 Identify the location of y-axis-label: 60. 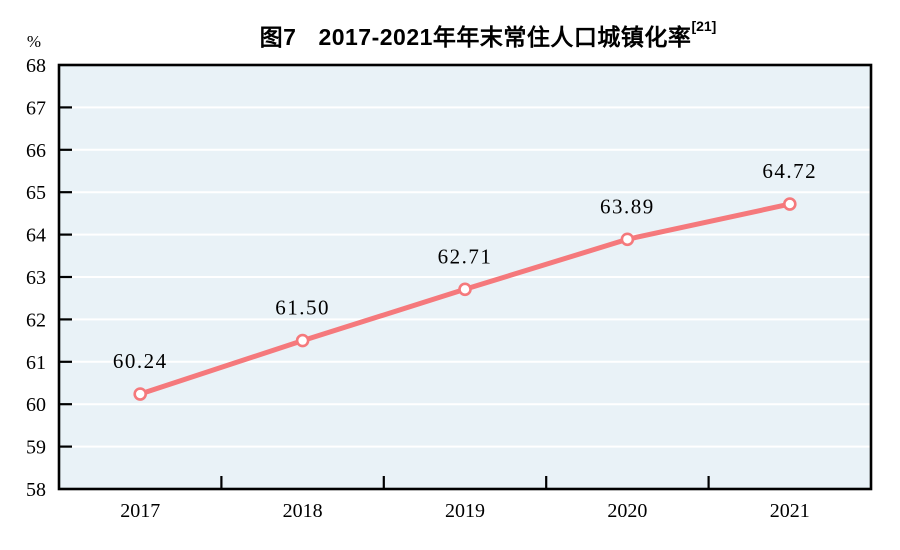
(36, 405).